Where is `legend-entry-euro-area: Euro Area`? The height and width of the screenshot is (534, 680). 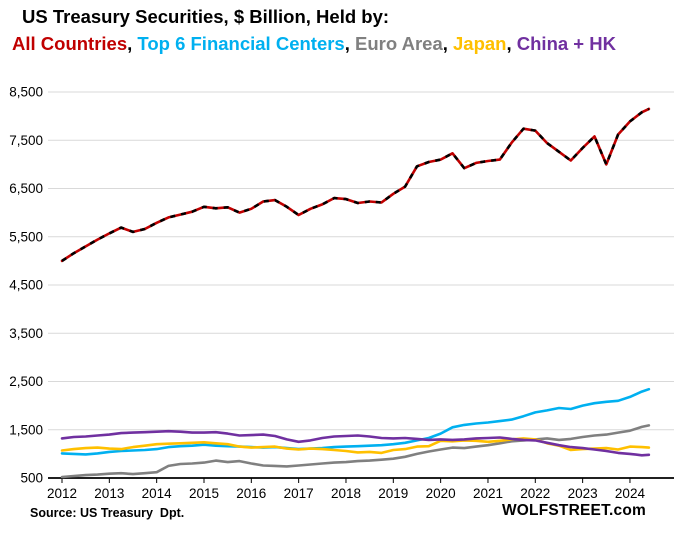 legend-entry-euro-area: Euro Area is located at coordinates (399, 43).